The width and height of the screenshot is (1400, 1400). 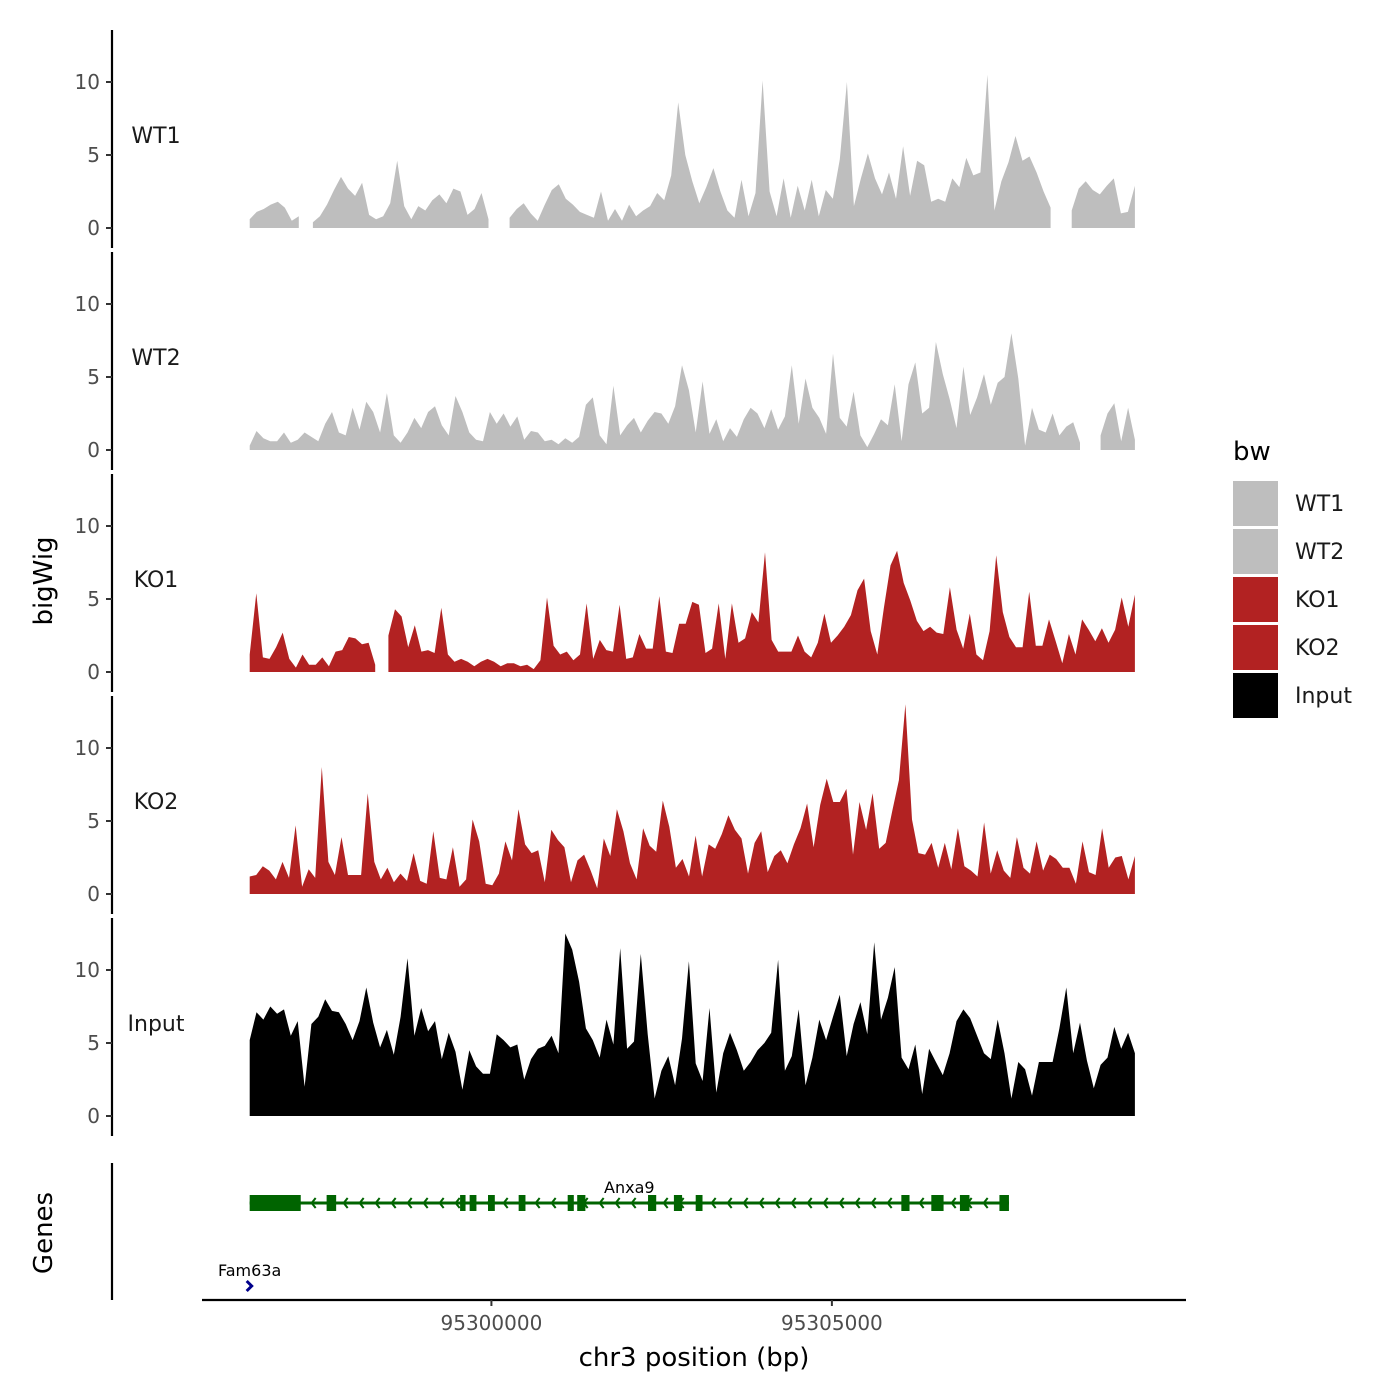 What do you see at coordinates (605, 361) in the screenshot?
I see `panel-wt2: 0 5 10 WT2` at bounding box center [605, 361].